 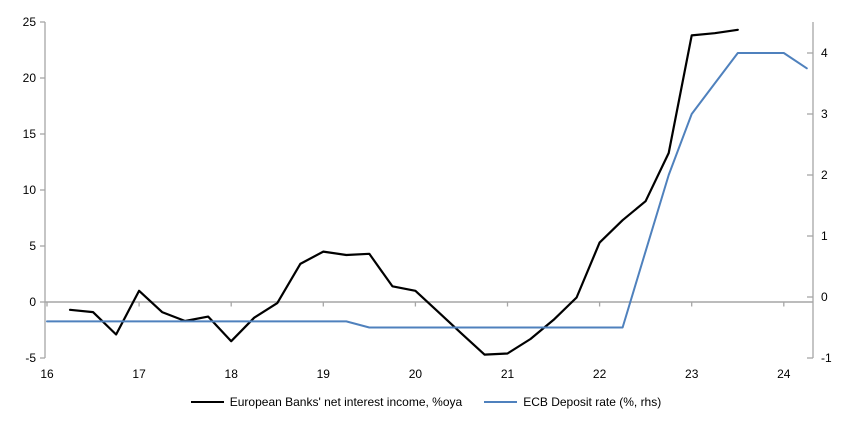 What do you see at coordinates (416, 374) in the screenshot?
I see `x-axis-tick-label: 20` at bounding box center [416, 374].